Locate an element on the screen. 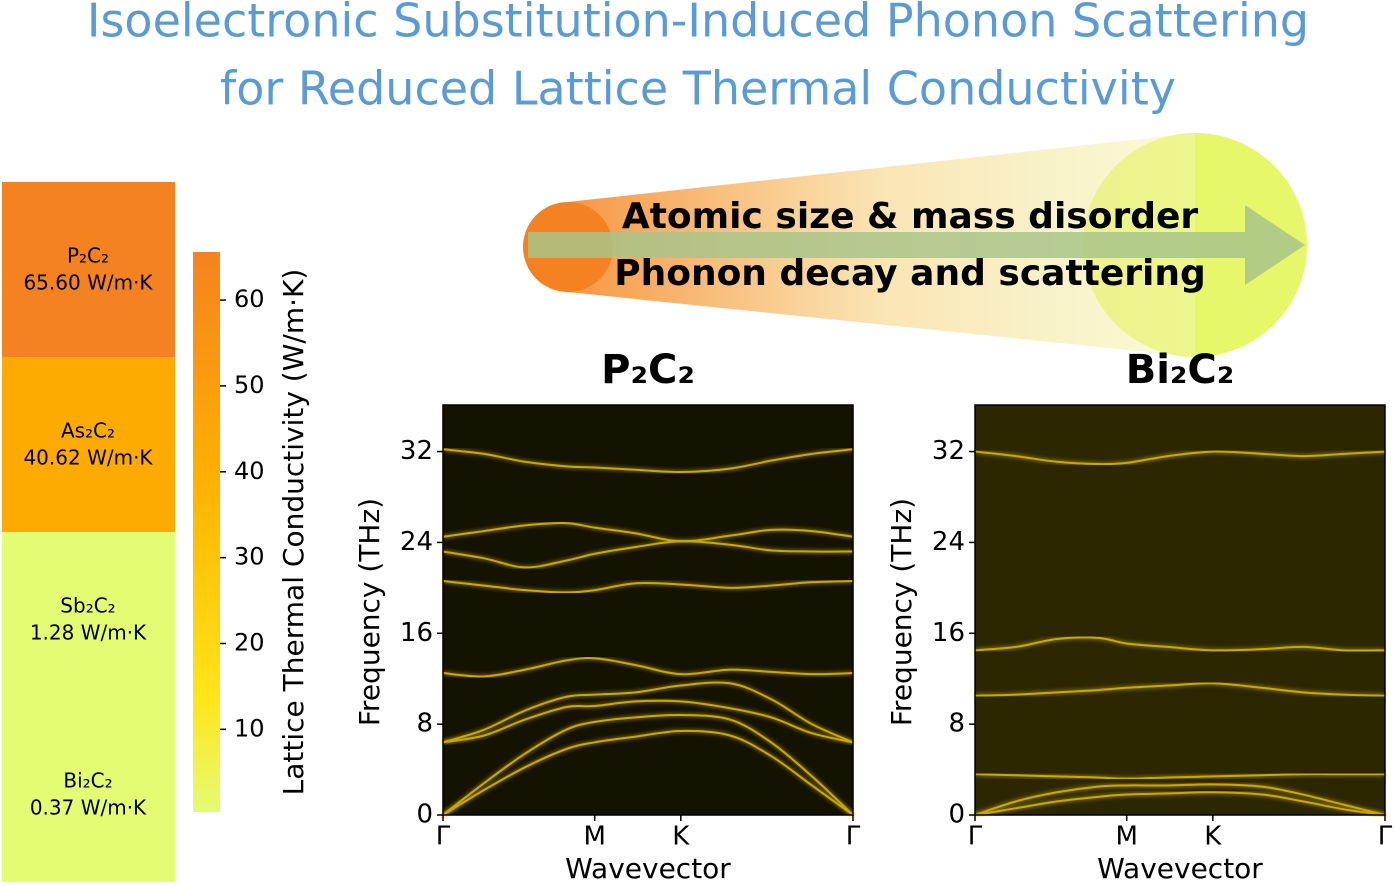  arrow is located at coordinates (916, 245).